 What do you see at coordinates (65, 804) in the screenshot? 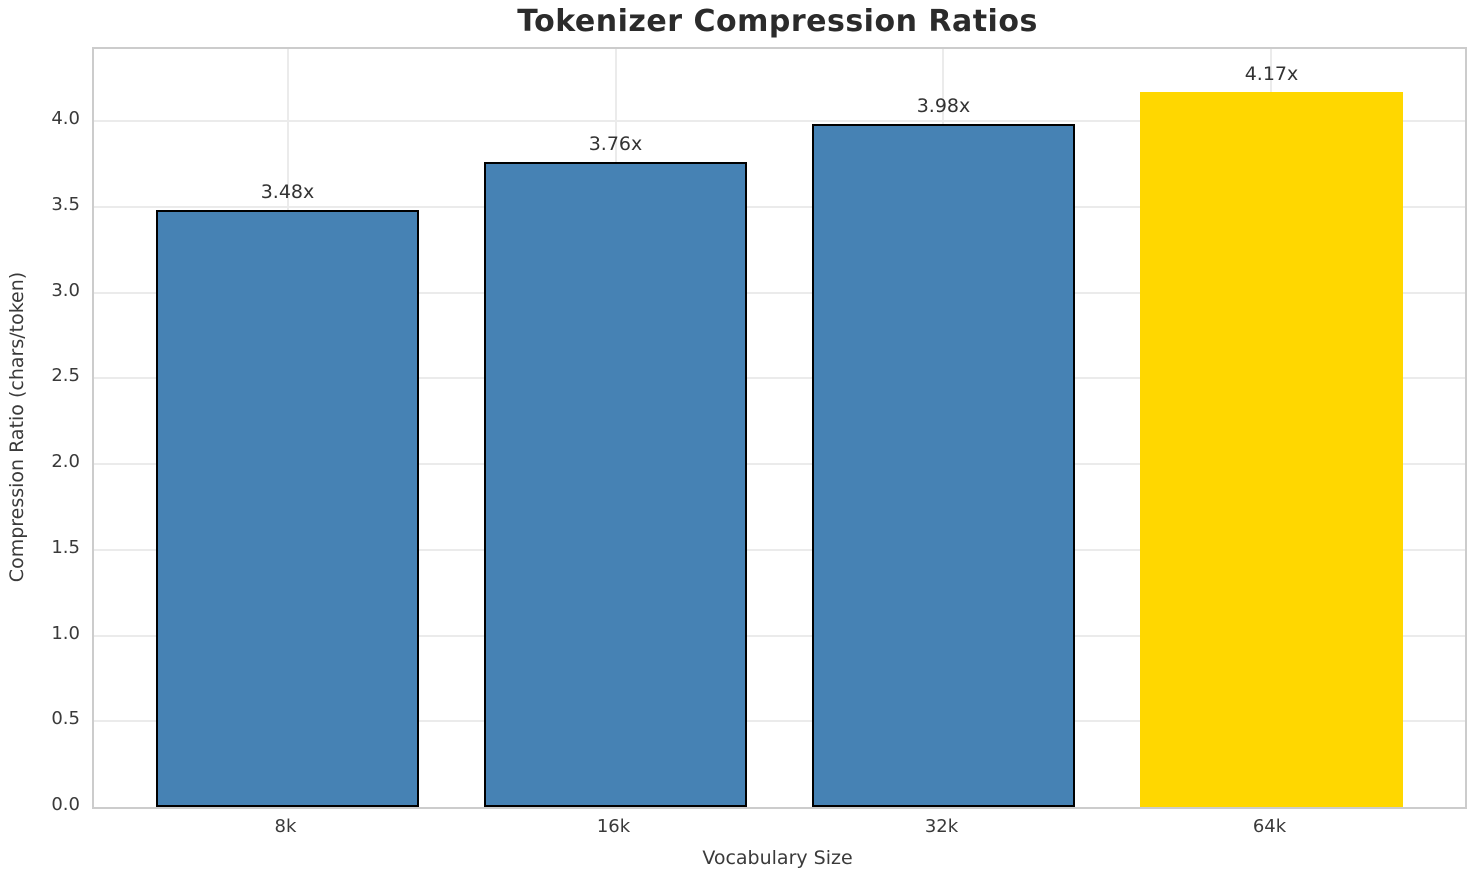
I see `y-tick-label: 0.0` at bounding box center [65, 804].